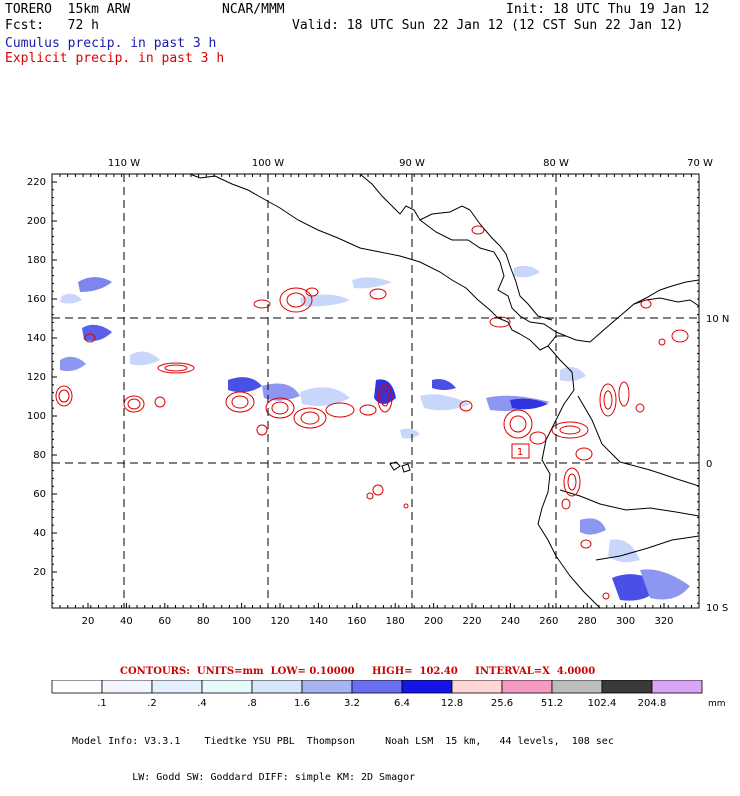  Describe the element at coordinates (609, 324) in the screenshot. I see `panama-colombia` at that location.